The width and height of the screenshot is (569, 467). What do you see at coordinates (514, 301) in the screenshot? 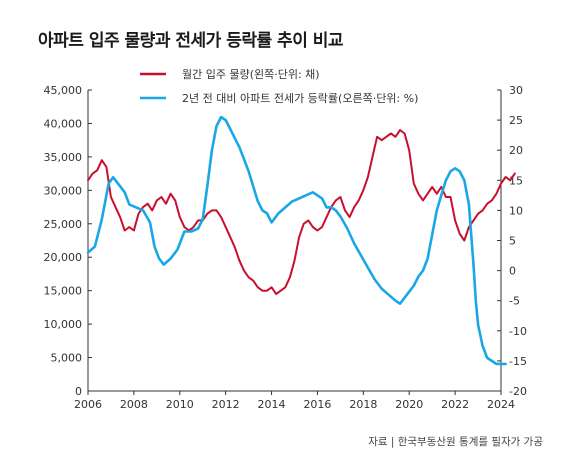
I see `right-tick-label: -5` at bounding box center [514, 301].